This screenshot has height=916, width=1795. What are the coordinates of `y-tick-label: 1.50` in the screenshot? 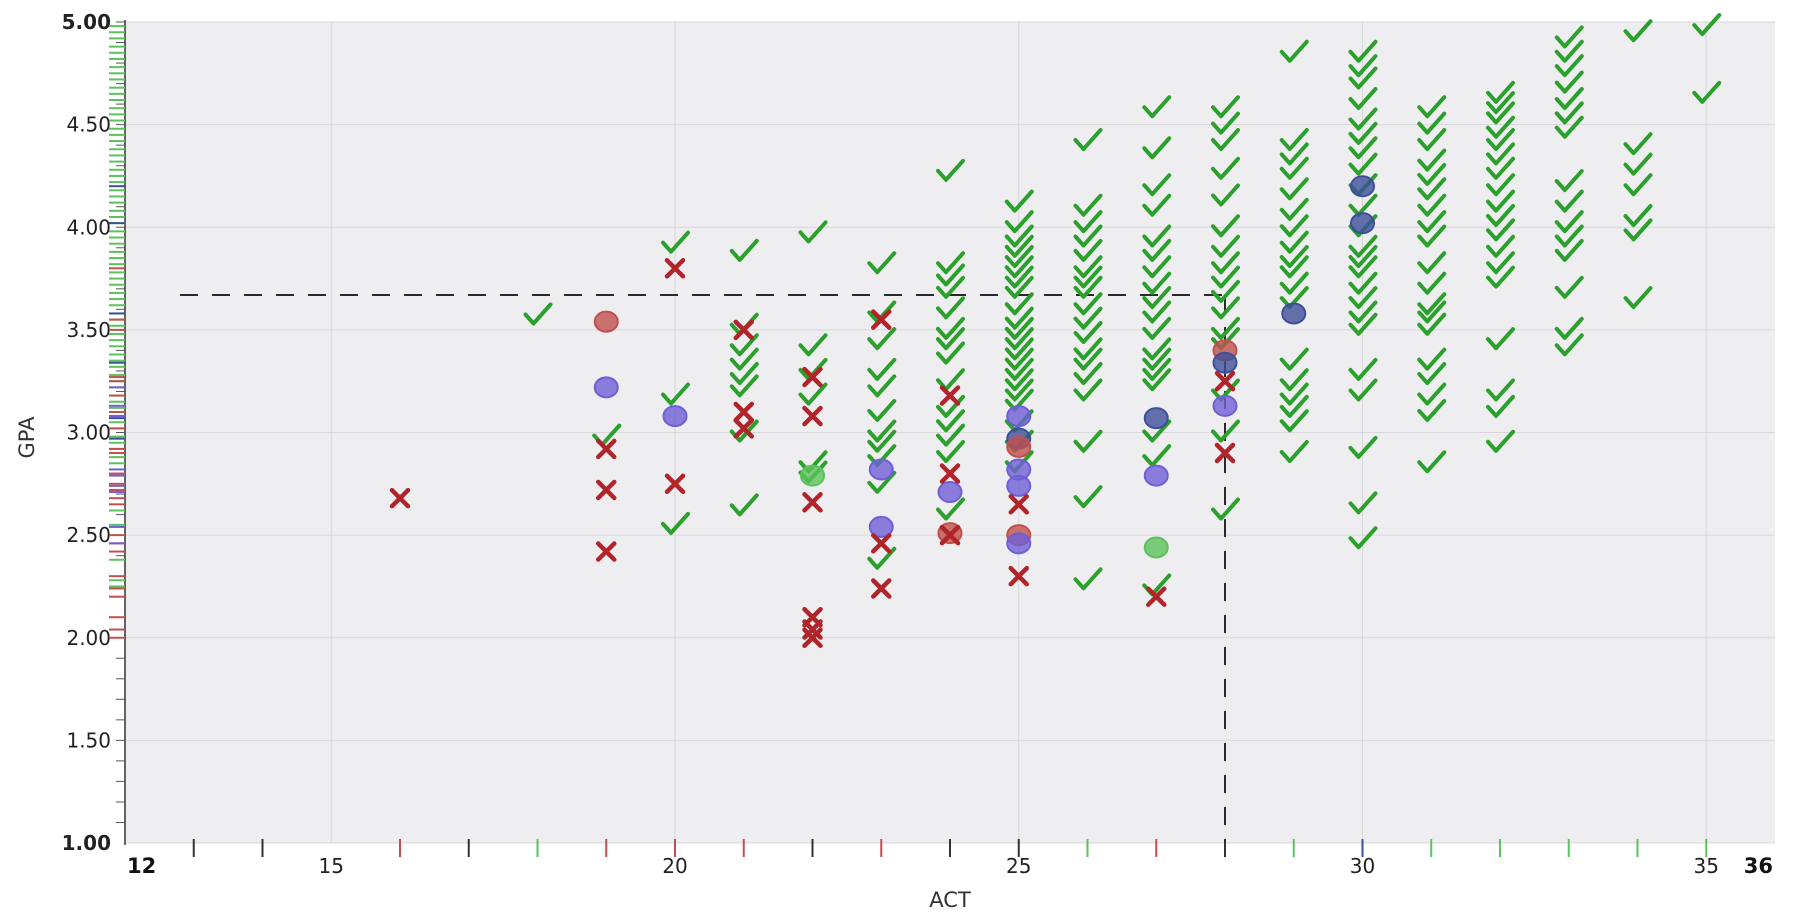 It's located at (88, 740).